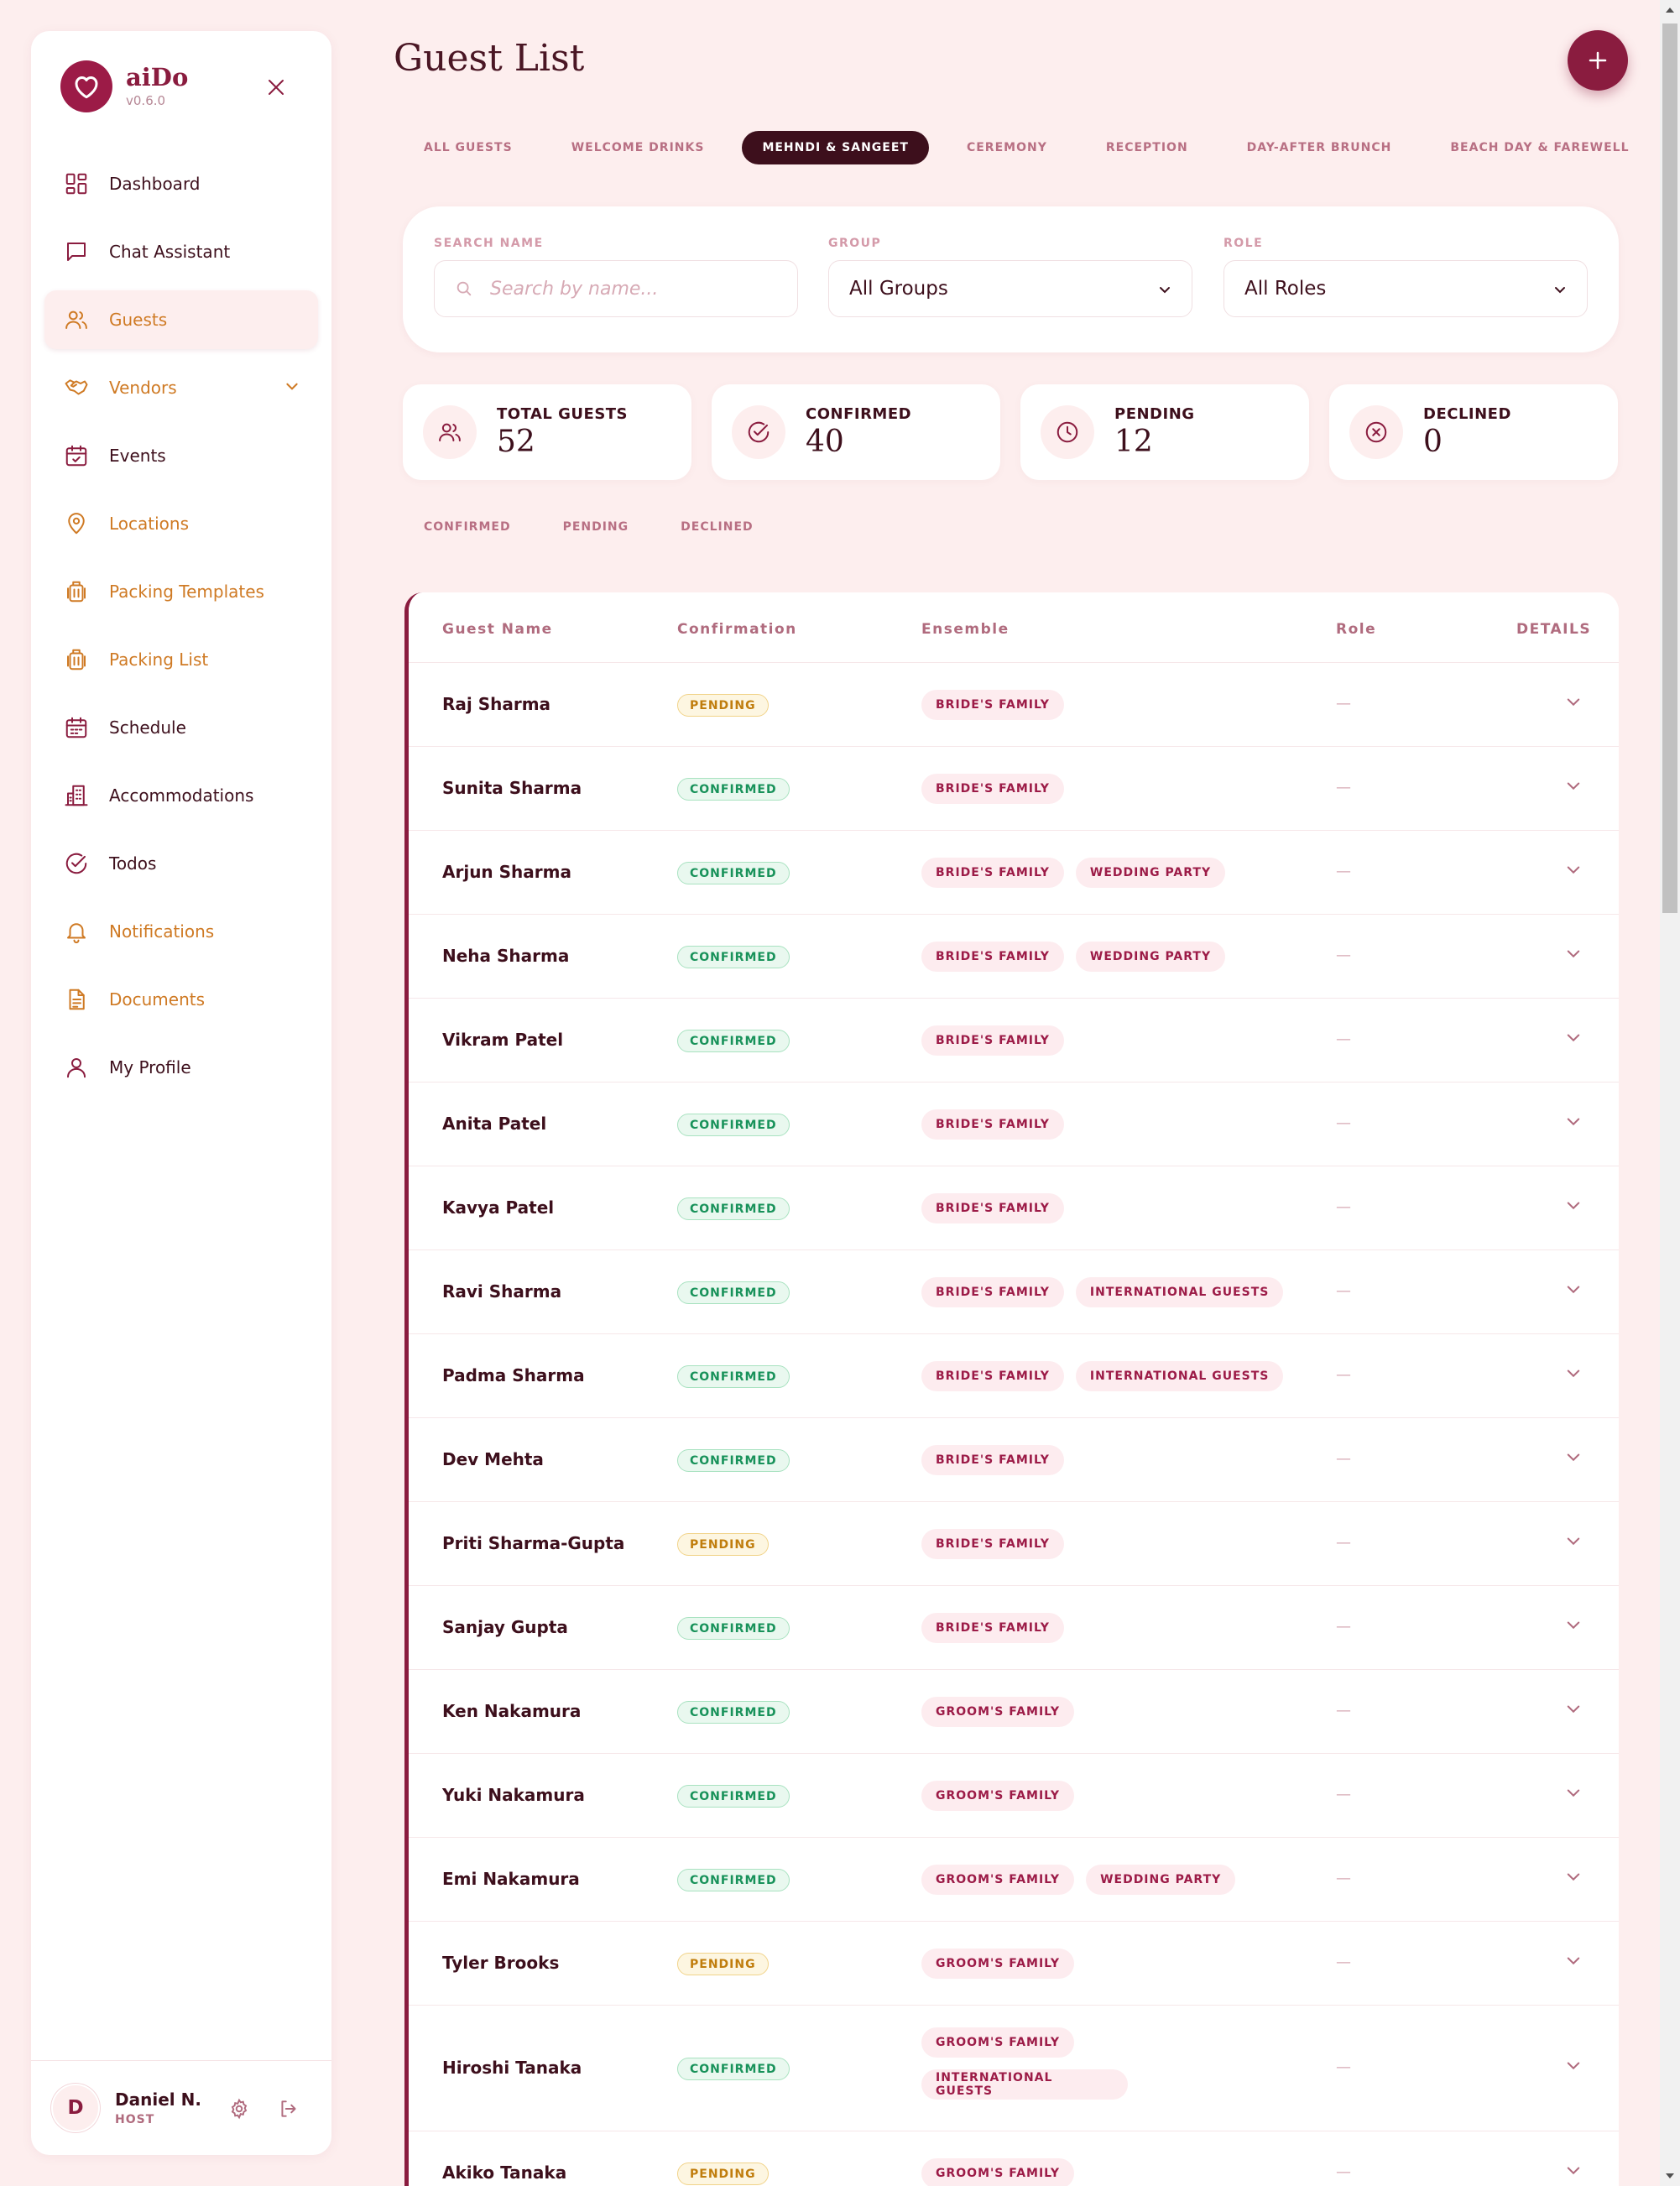  I want to click on status-badge: CONFIRMED, so click(733, 1293).